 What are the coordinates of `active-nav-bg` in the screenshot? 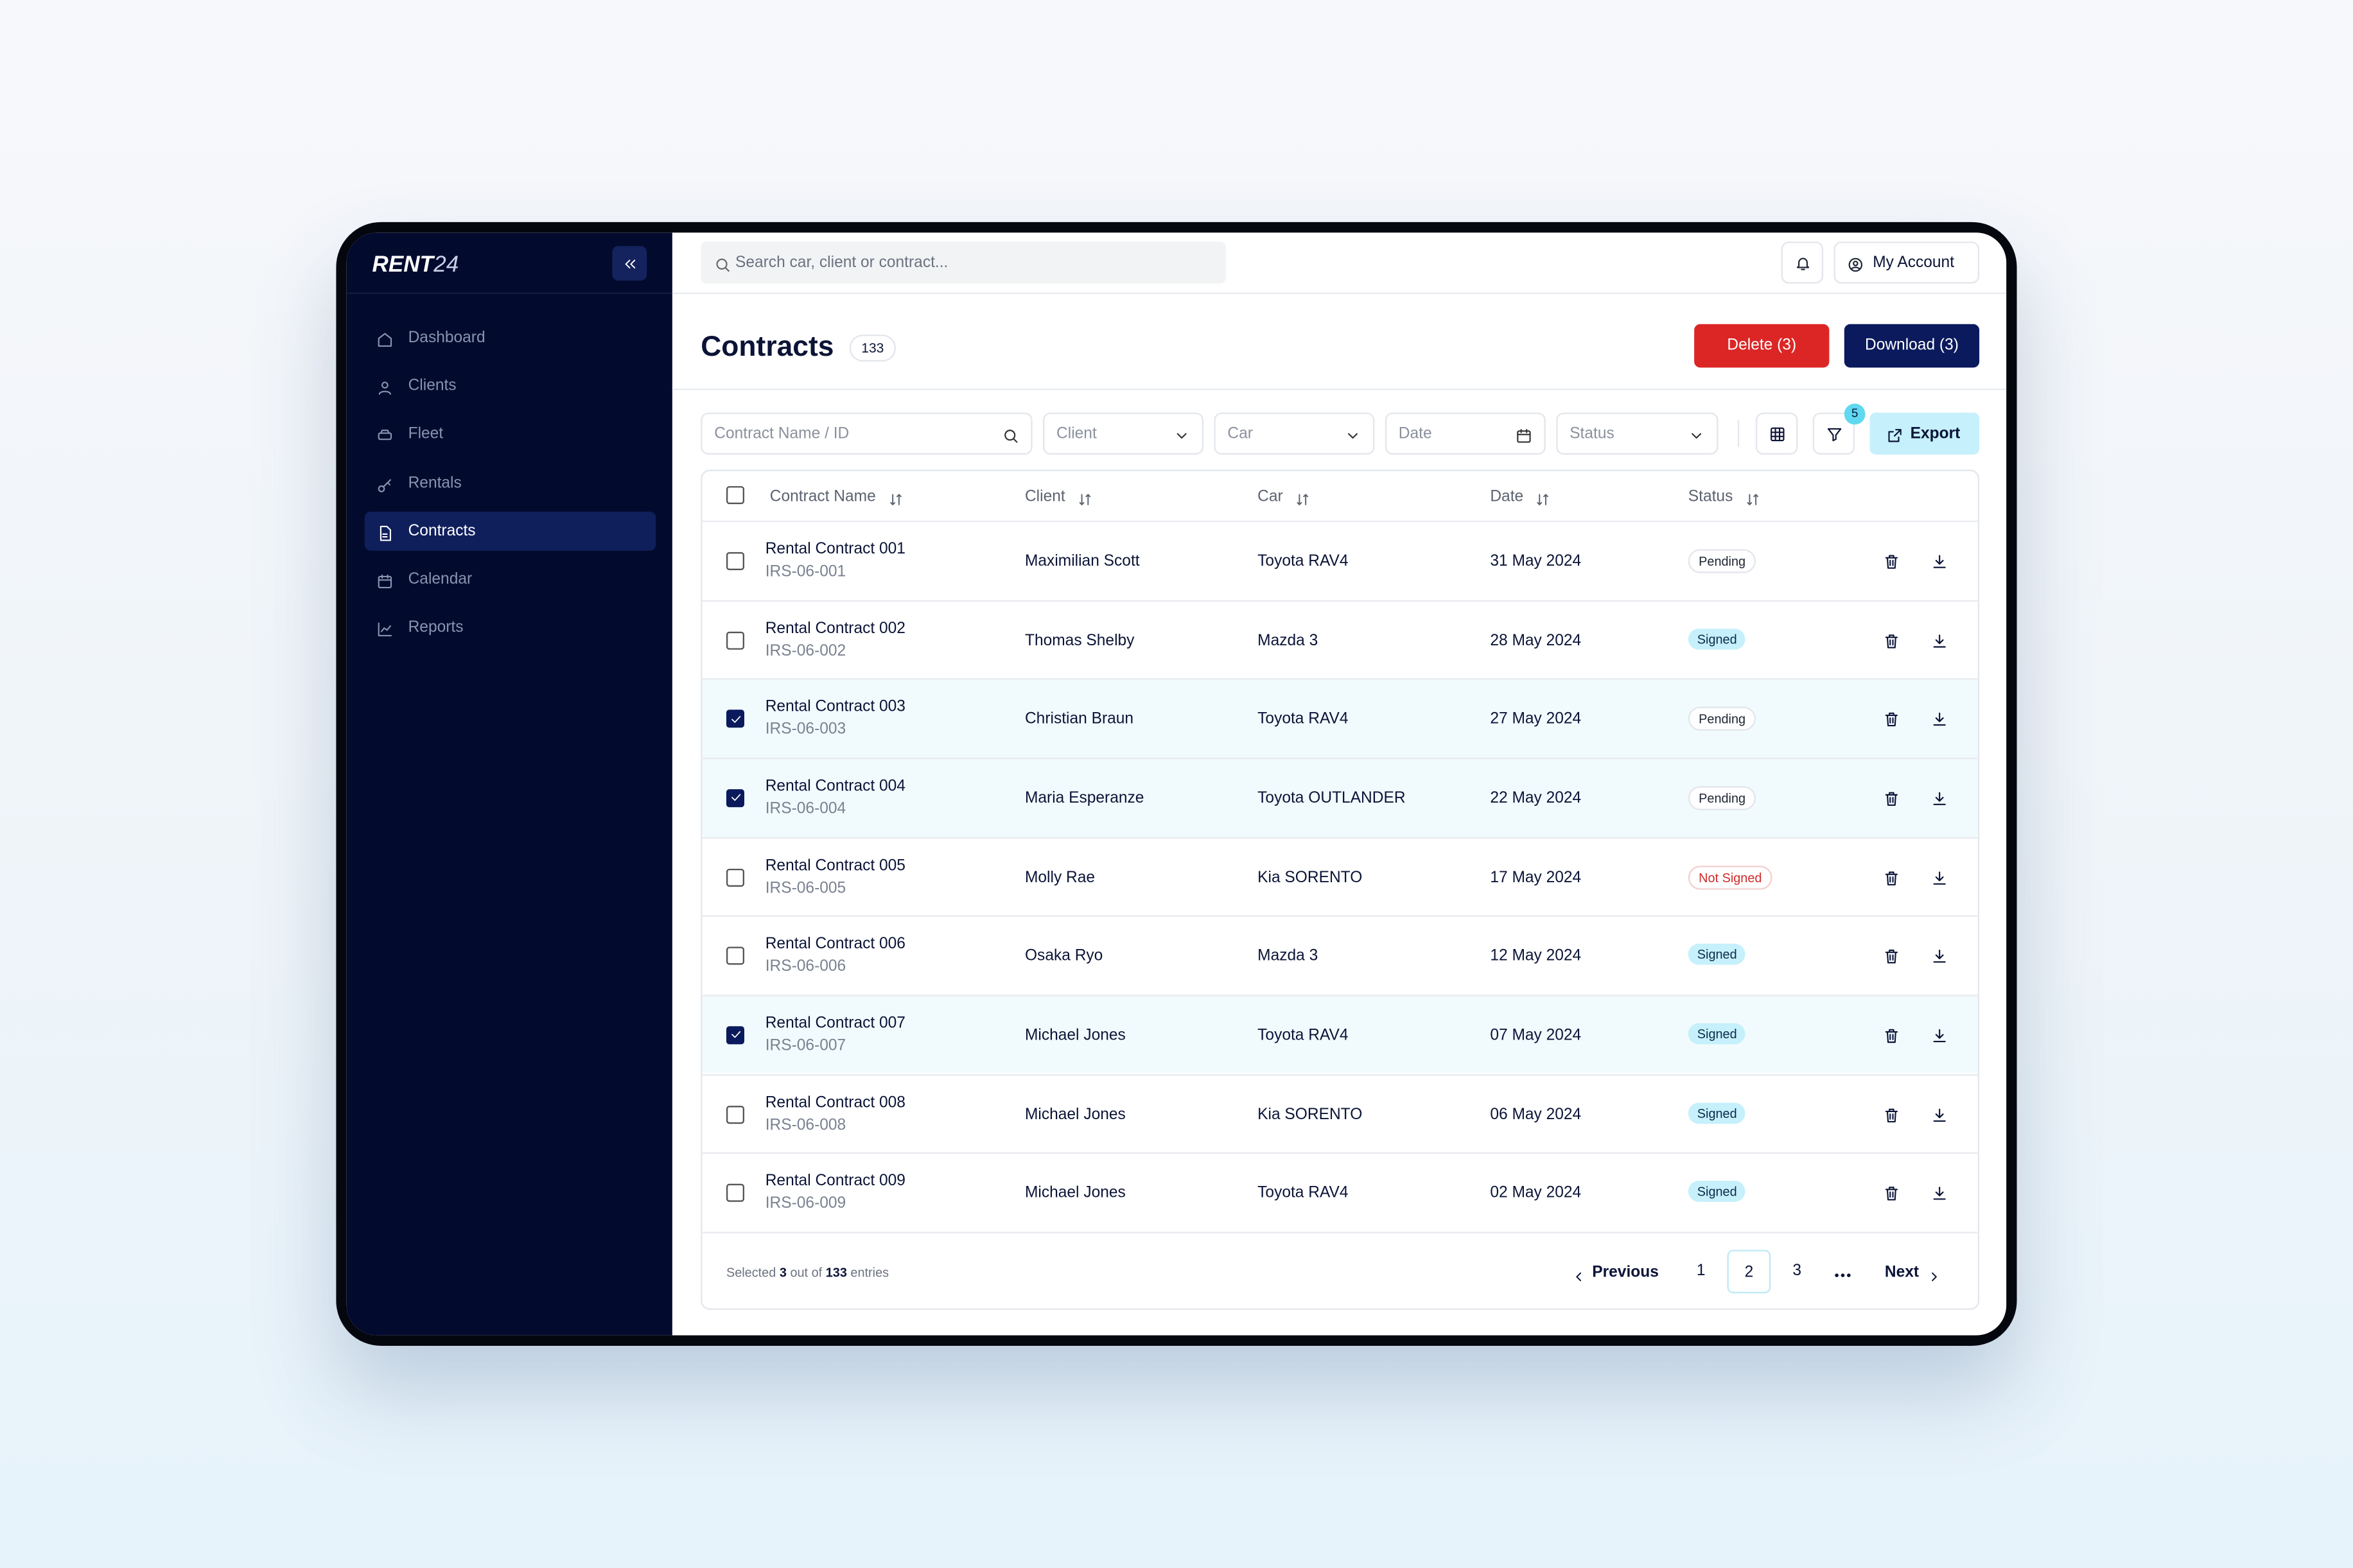 It's located at (510, 531).